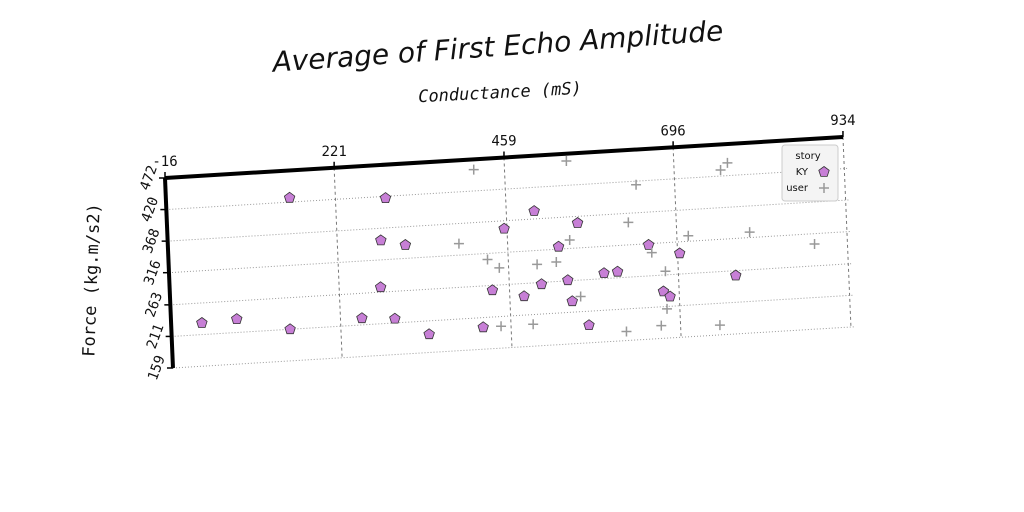 The width and height of the screenshot is (1024, 512). What do you see at coordinates (842, 121) in the screenshot?
I see `x-tick-label: 934` at bounding box center [842, 121].